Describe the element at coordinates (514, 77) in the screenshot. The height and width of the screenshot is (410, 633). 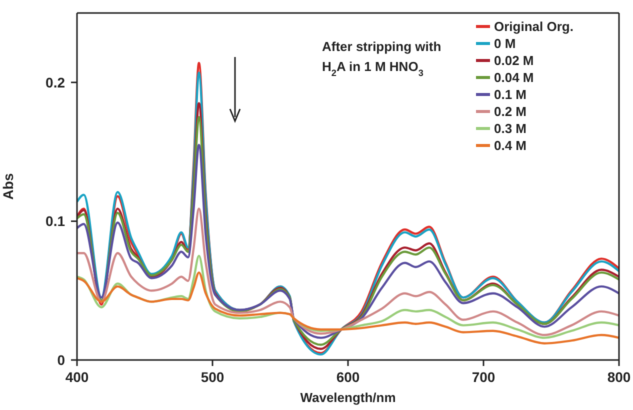
I see `legend-label: 0.04 M` at that location.